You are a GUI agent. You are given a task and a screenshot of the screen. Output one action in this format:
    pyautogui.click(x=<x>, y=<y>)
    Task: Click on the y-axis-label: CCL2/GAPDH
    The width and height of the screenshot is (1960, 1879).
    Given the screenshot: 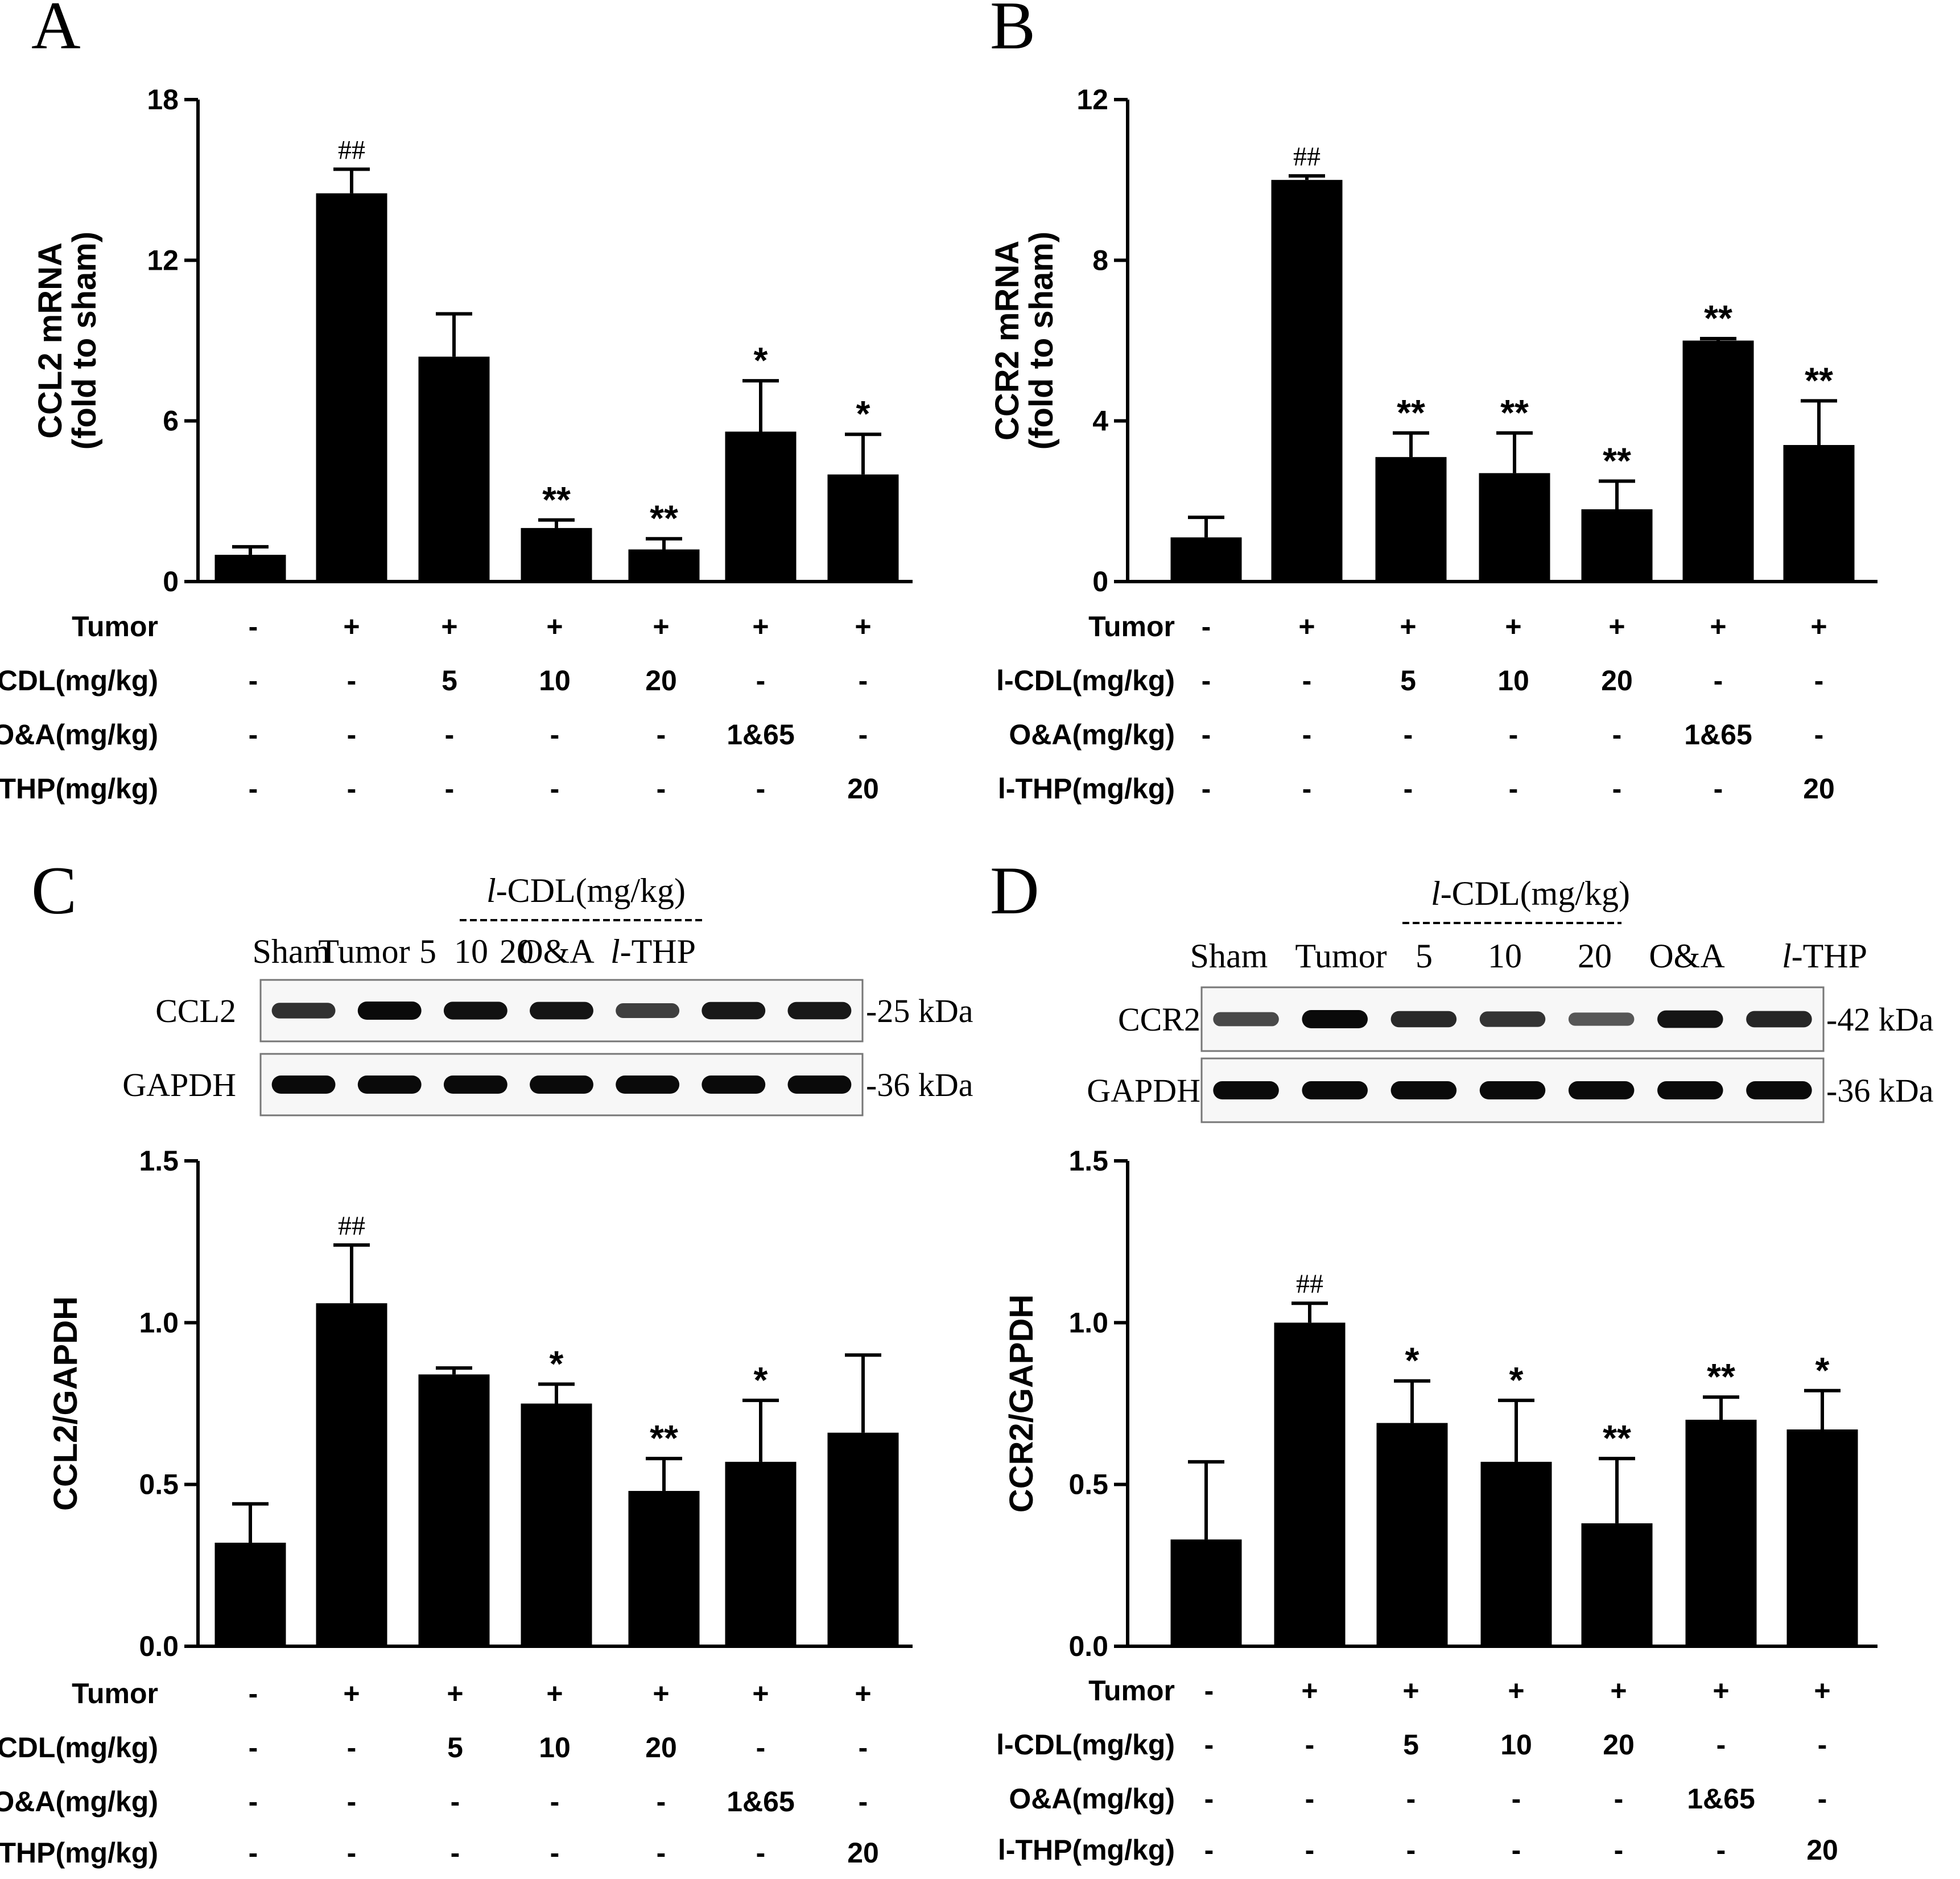 What is the action you would take?
    pyautogui.click(x=65, y=1403)
    